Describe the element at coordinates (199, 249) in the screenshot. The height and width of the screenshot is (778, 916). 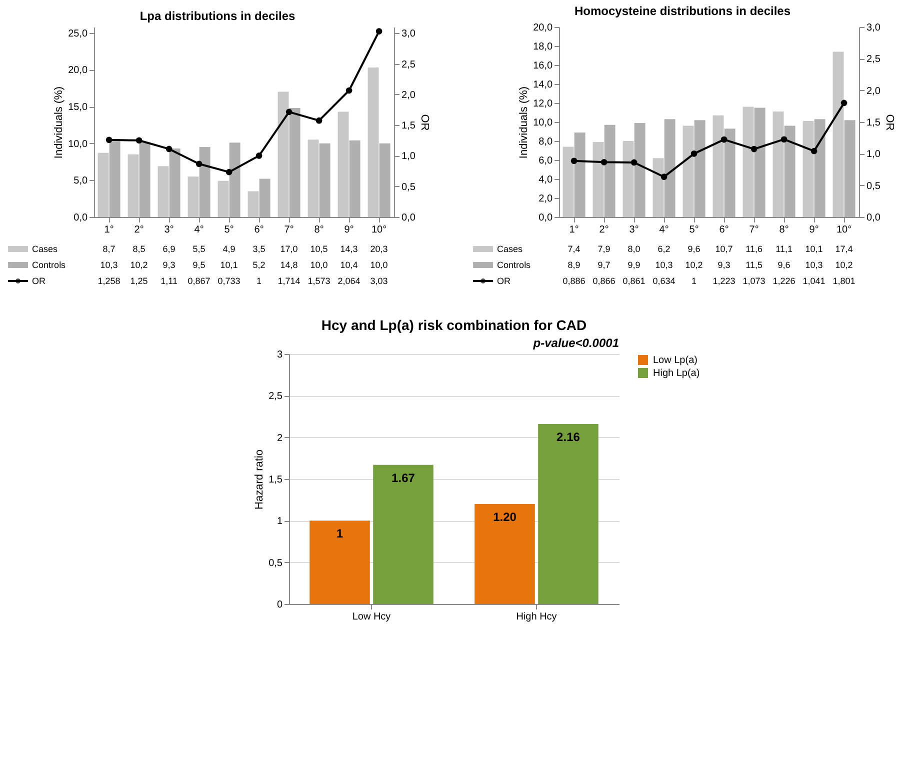
I see `data-label: 5,5` at that location.